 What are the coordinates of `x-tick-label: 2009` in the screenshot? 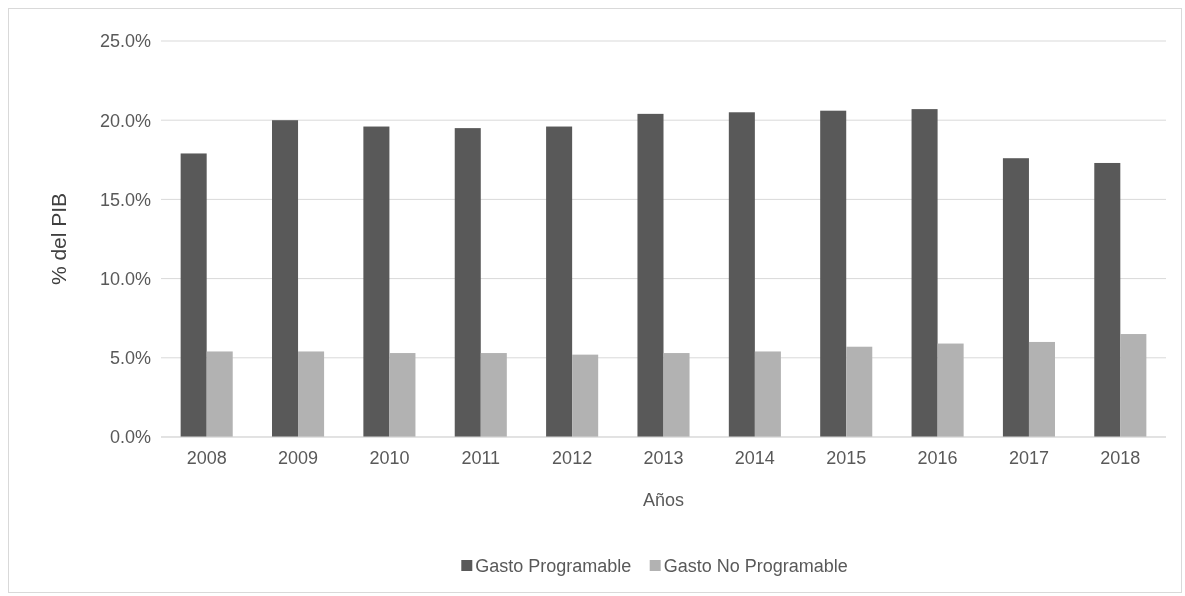 It's located at (298, 458).